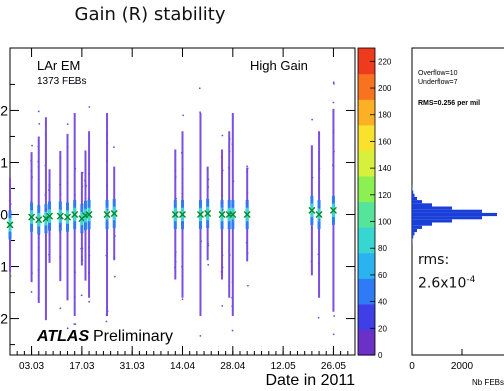 Image resolution: width=504 pixels, height=391 pixels. Describe the element at coordinates (380, 355) in the screenshot. I see `colorbar-tick-label: 0` at that location.